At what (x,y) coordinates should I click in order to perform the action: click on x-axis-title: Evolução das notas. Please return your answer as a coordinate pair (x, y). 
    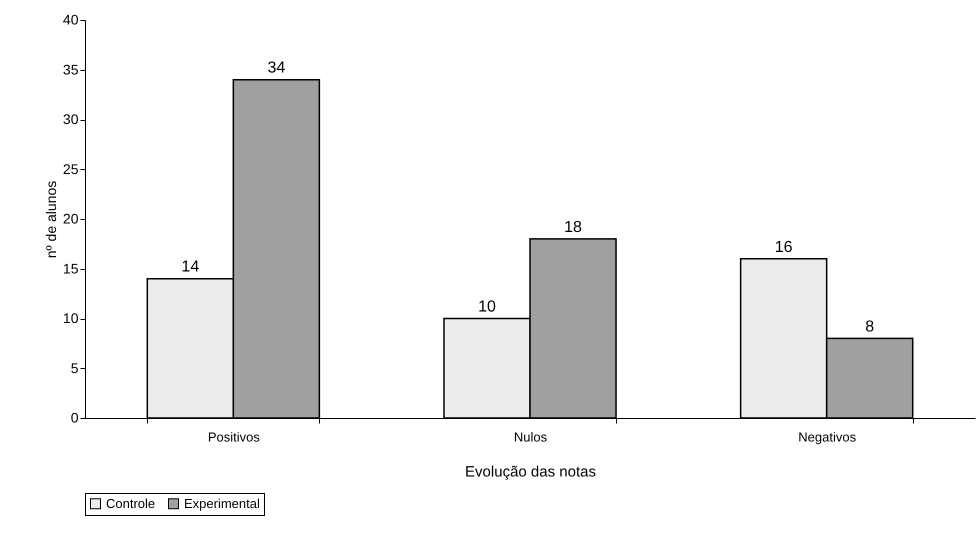
    Looking at the image, I should click on (530, 472).